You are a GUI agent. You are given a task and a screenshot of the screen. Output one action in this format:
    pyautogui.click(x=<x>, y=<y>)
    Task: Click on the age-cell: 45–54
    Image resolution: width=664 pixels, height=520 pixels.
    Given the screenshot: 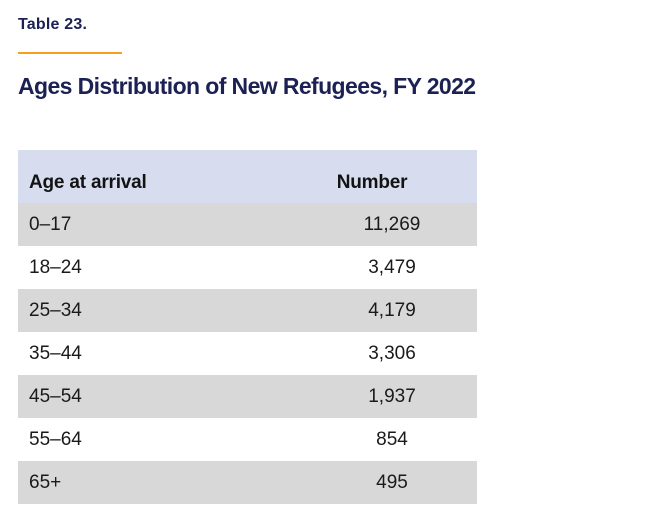 What is the action you would take?
    pyautogui.click(x=55, y=396)
    